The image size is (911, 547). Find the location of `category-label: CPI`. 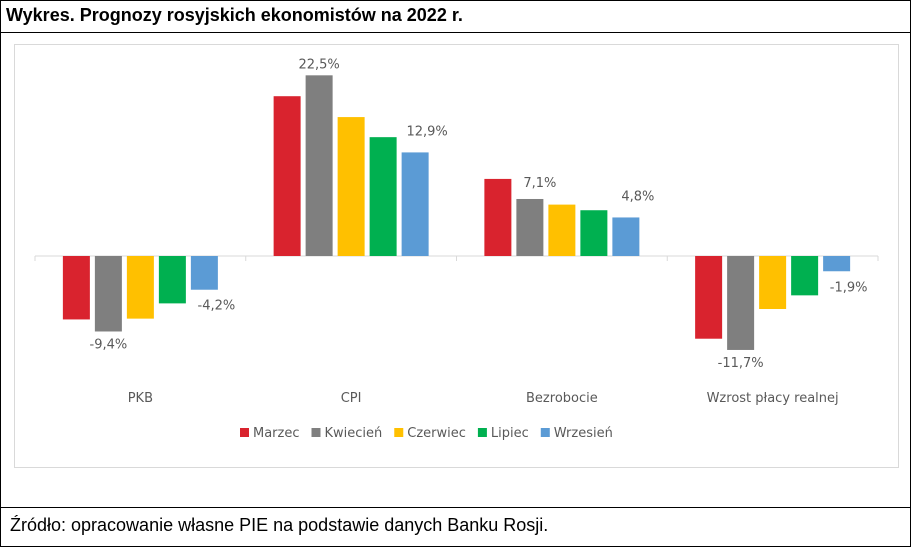

category-label: CPI is located at coordinates (351, 398).